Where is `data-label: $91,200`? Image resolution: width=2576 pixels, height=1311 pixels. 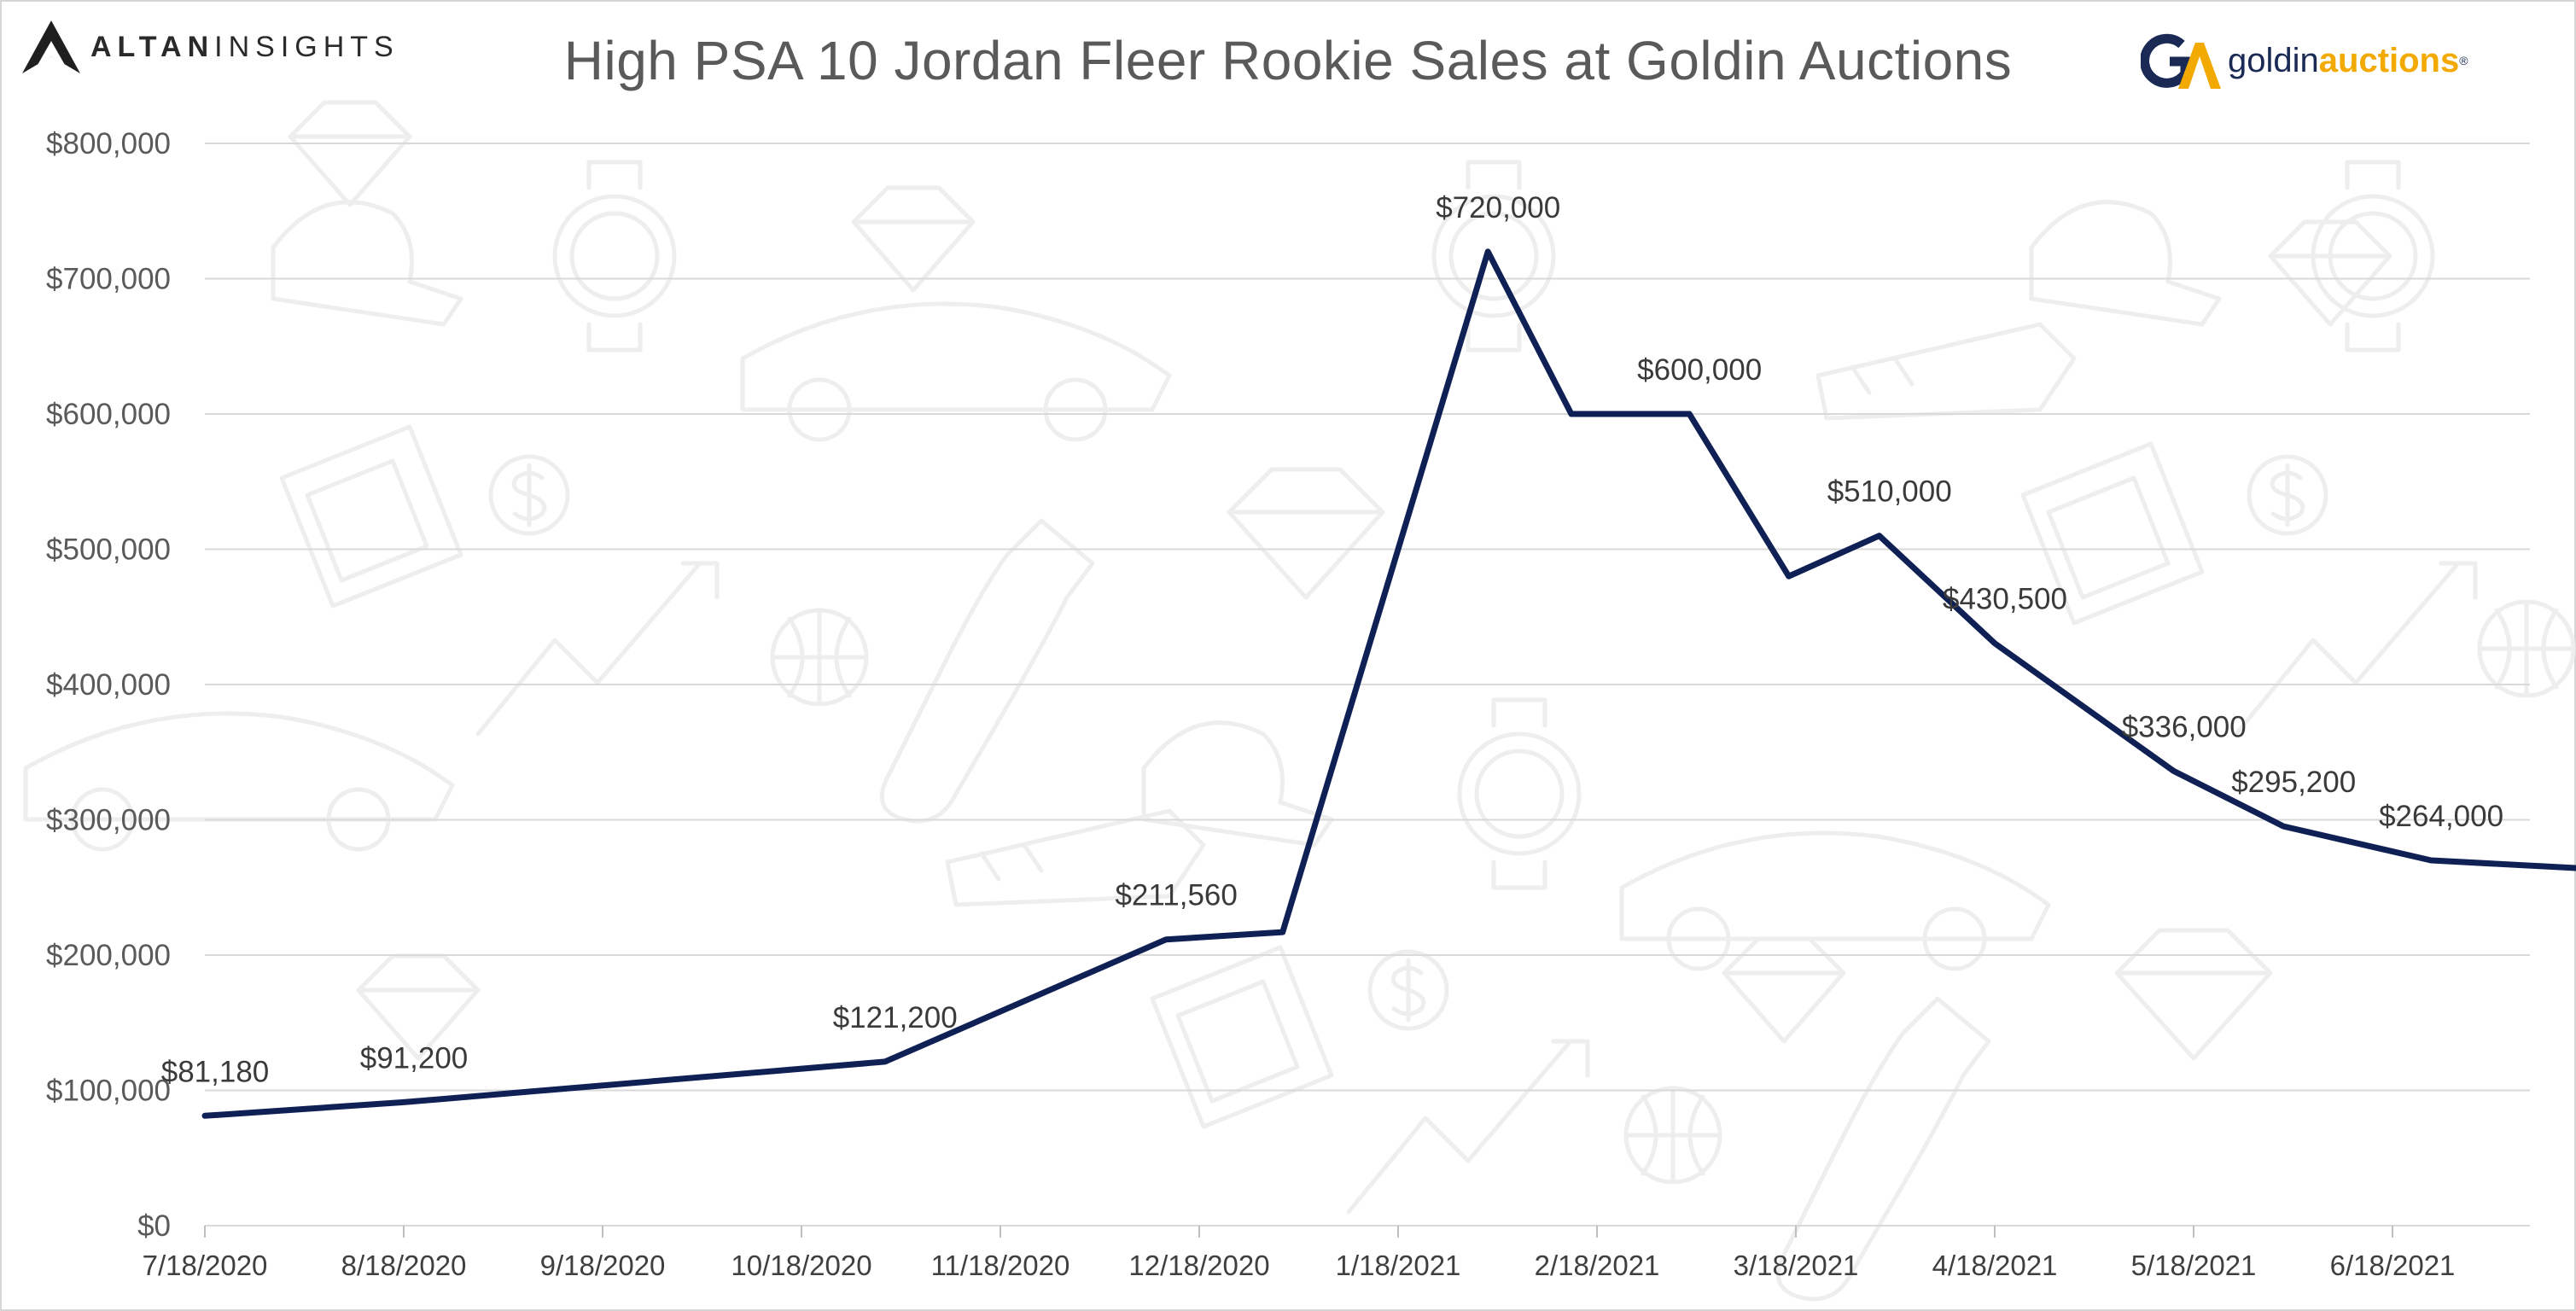 data-label: $91,200 is located at coordinates (414, 1058).